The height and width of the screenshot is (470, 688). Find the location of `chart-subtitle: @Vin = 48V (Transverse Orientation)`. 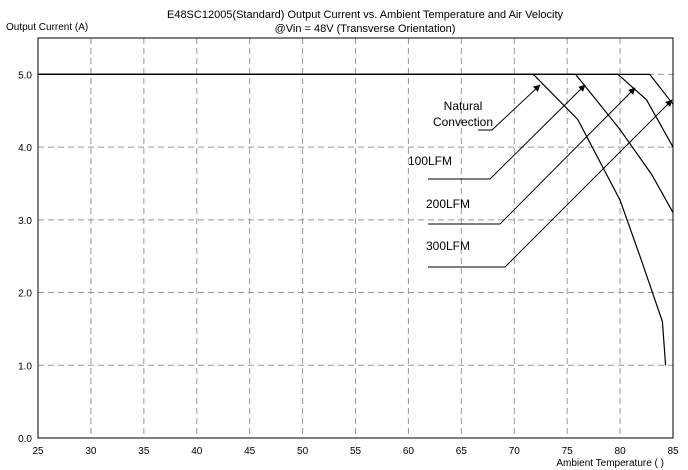

chart-subtitle: @Vin = 48V (Transverse Orientation) is located at coordinates (365, 29).